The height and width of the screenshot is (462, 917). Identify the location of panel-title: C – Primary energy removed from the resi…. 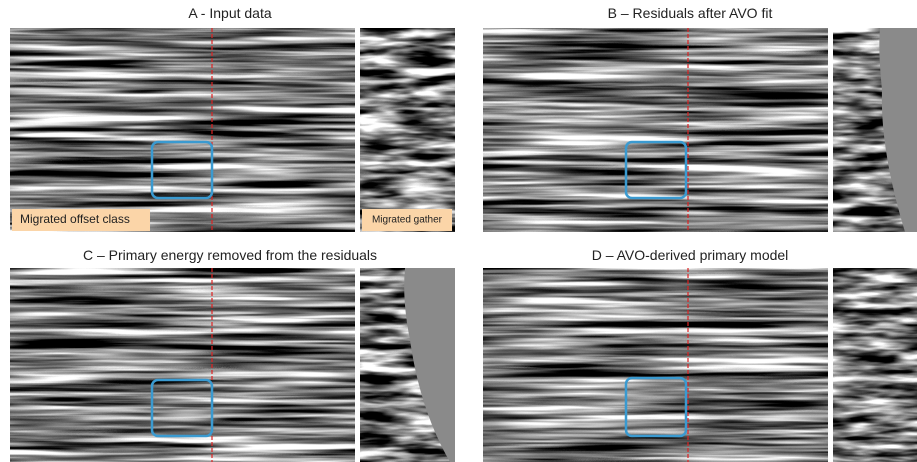
(230, 255).